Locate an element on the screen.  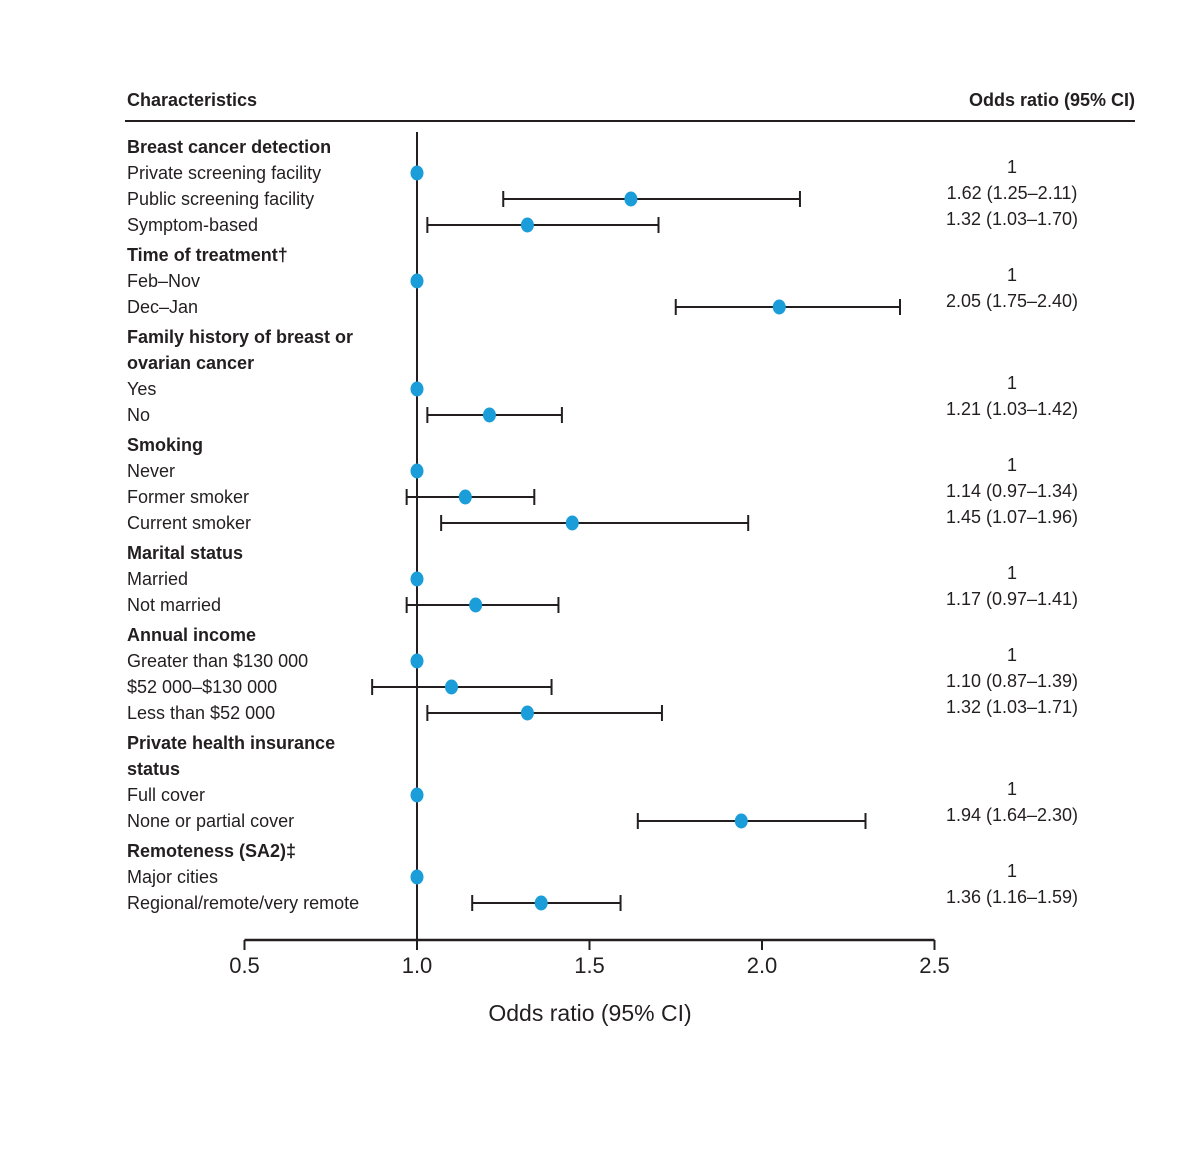
row-label: Never is located at coordinates (151, 471).